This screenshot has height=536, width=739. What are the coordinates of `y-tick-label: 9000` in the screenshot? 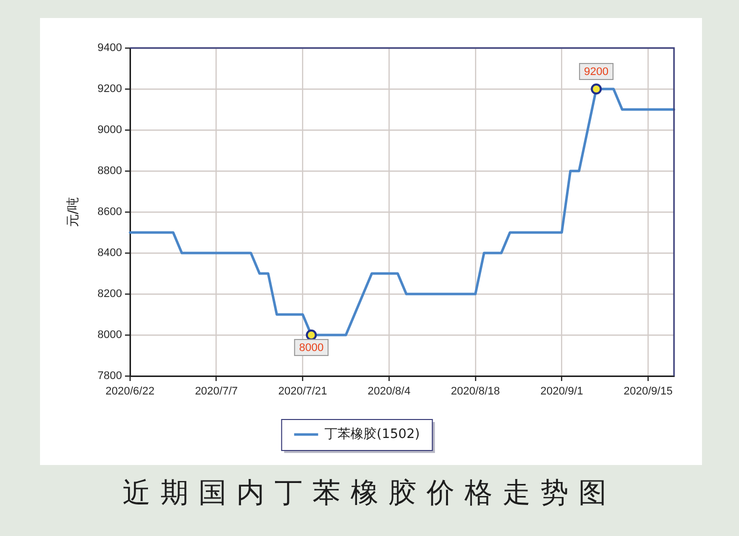 It's located at (110, 130).